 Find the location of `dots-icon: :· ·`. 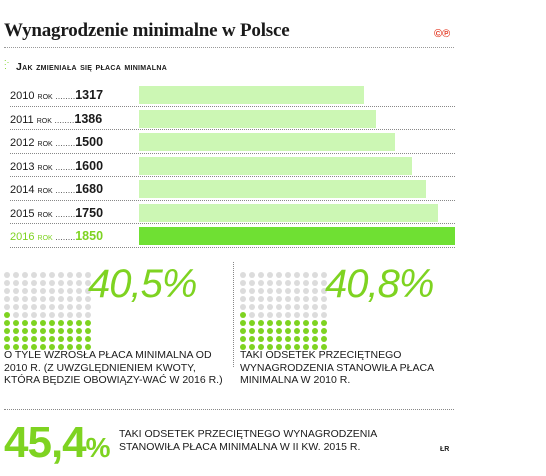

dots-icon: :· · is located at coordinates (7, 65).